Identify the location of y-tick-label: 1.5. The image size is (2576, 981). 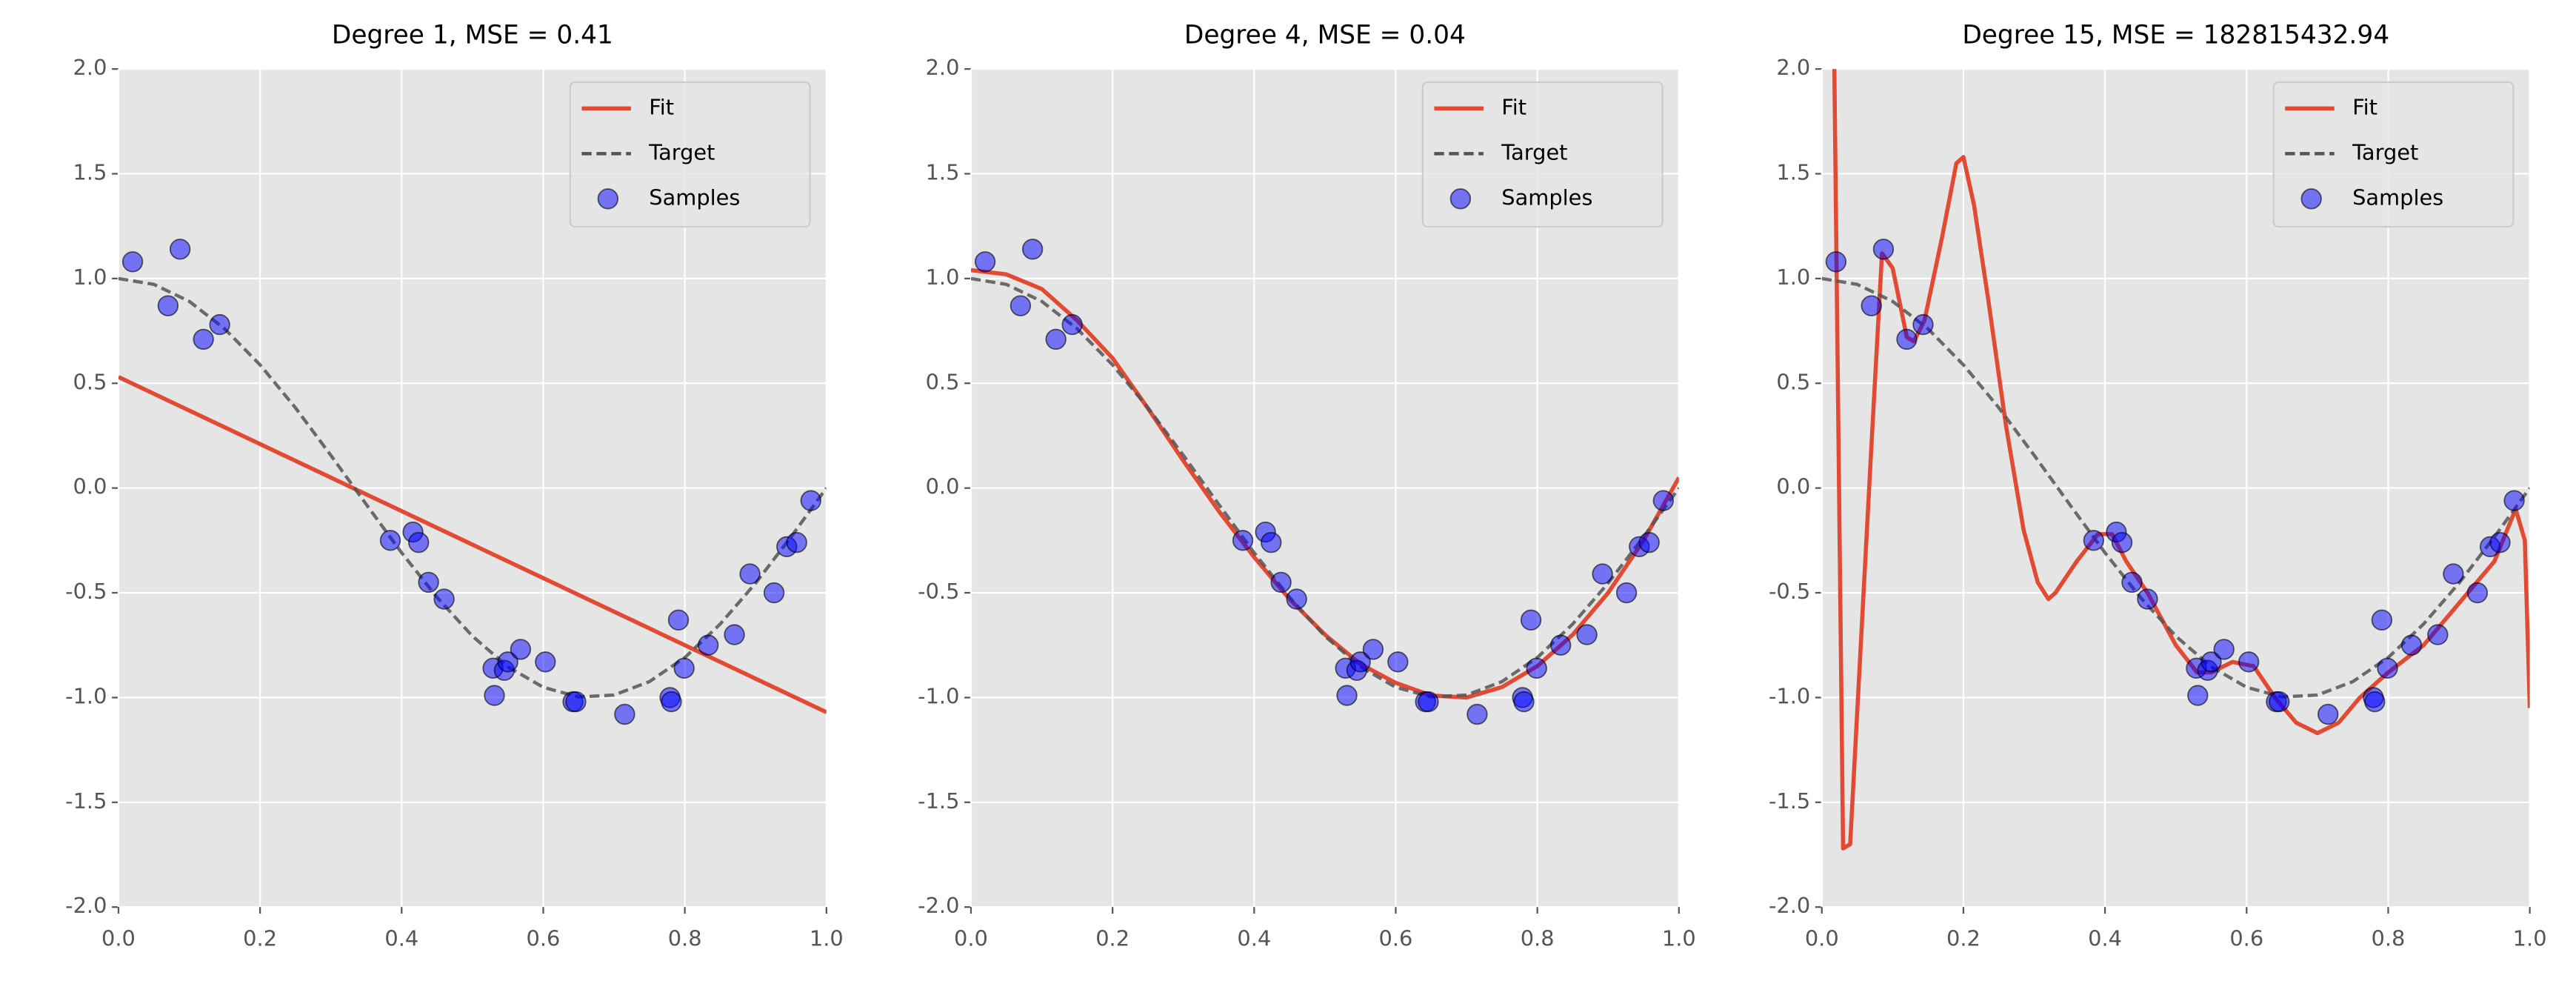
(943, 172).